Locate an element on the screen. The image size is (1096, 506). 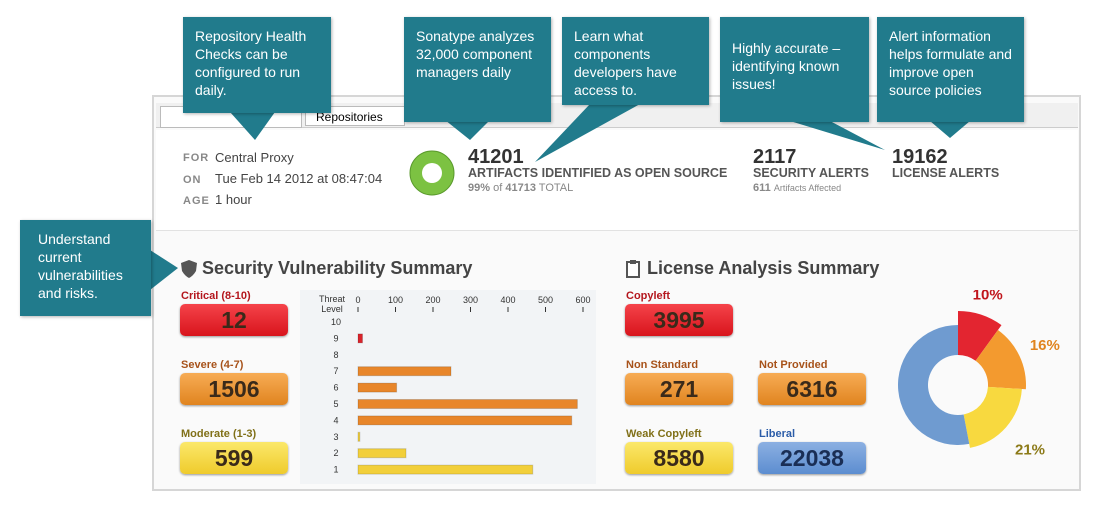
x-tick-label: 500 is located at coordinates (545, 300).